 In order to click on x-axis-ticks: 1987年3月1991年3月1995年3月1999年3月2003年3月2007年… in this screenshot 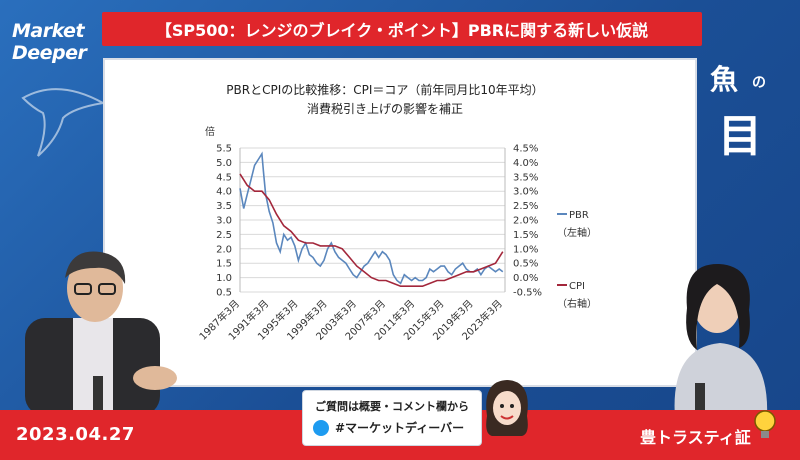, I will do `click(350, 320)`.